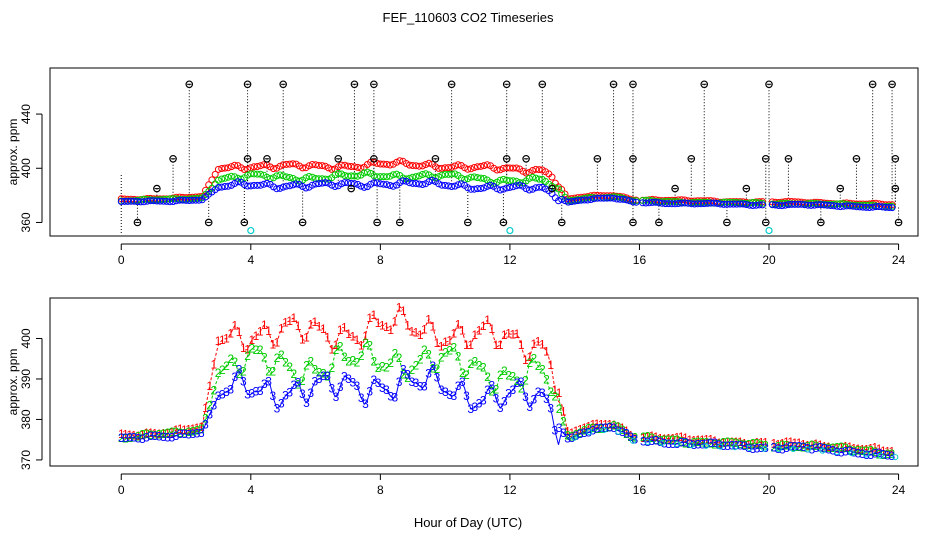  Describe the element at coordinates (121, 490) in the screenshot. I see `1-x-tick-label: 0` at that location.